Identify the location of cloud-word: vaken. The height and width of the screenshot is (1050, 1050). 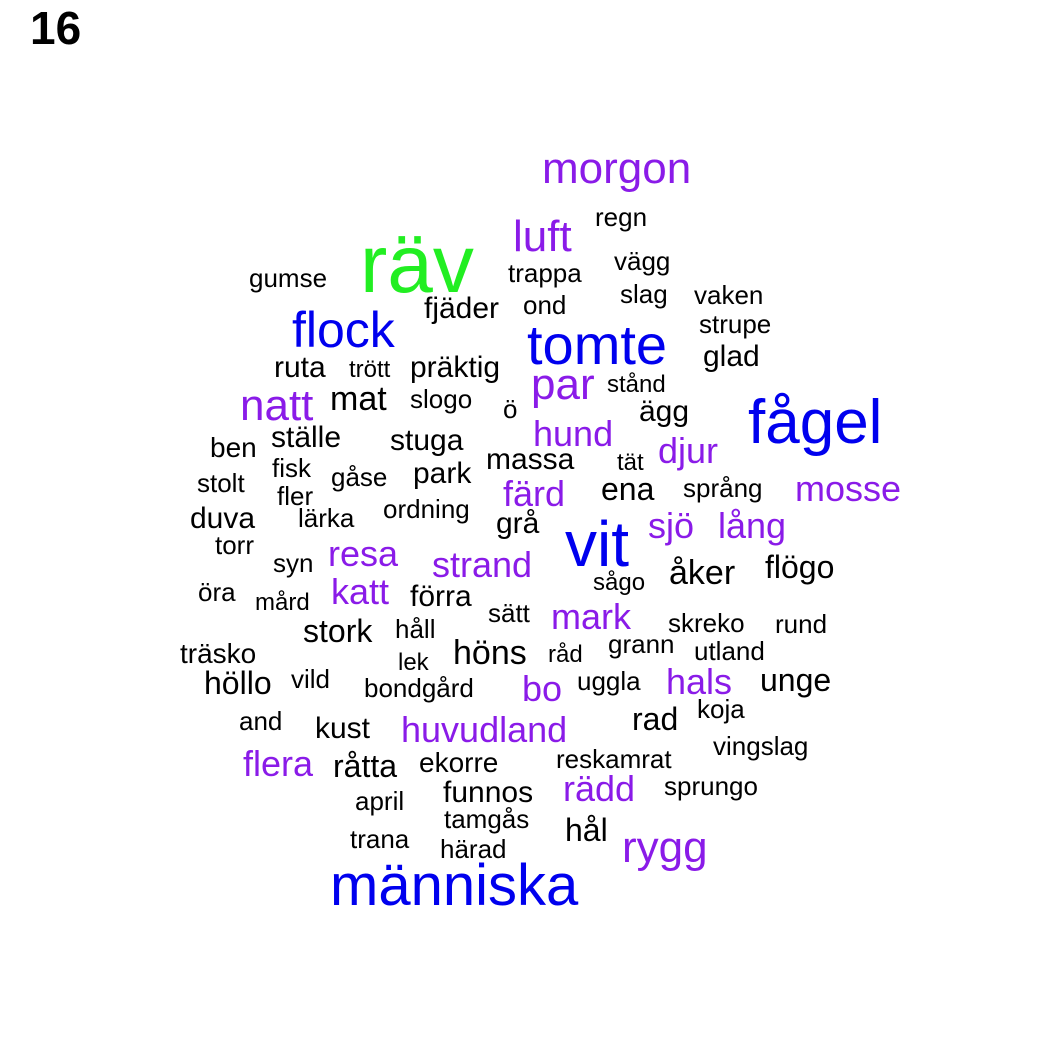
(728, 295).